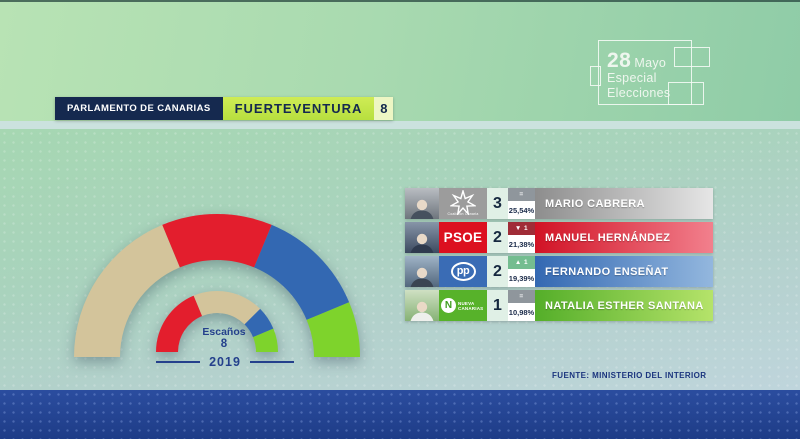 The height and width of the screenshot is (439, 800). Describe the element at coordinates (521, 228) in the screenshot. I see `seat-change-badge: ▼ 1` at that location.